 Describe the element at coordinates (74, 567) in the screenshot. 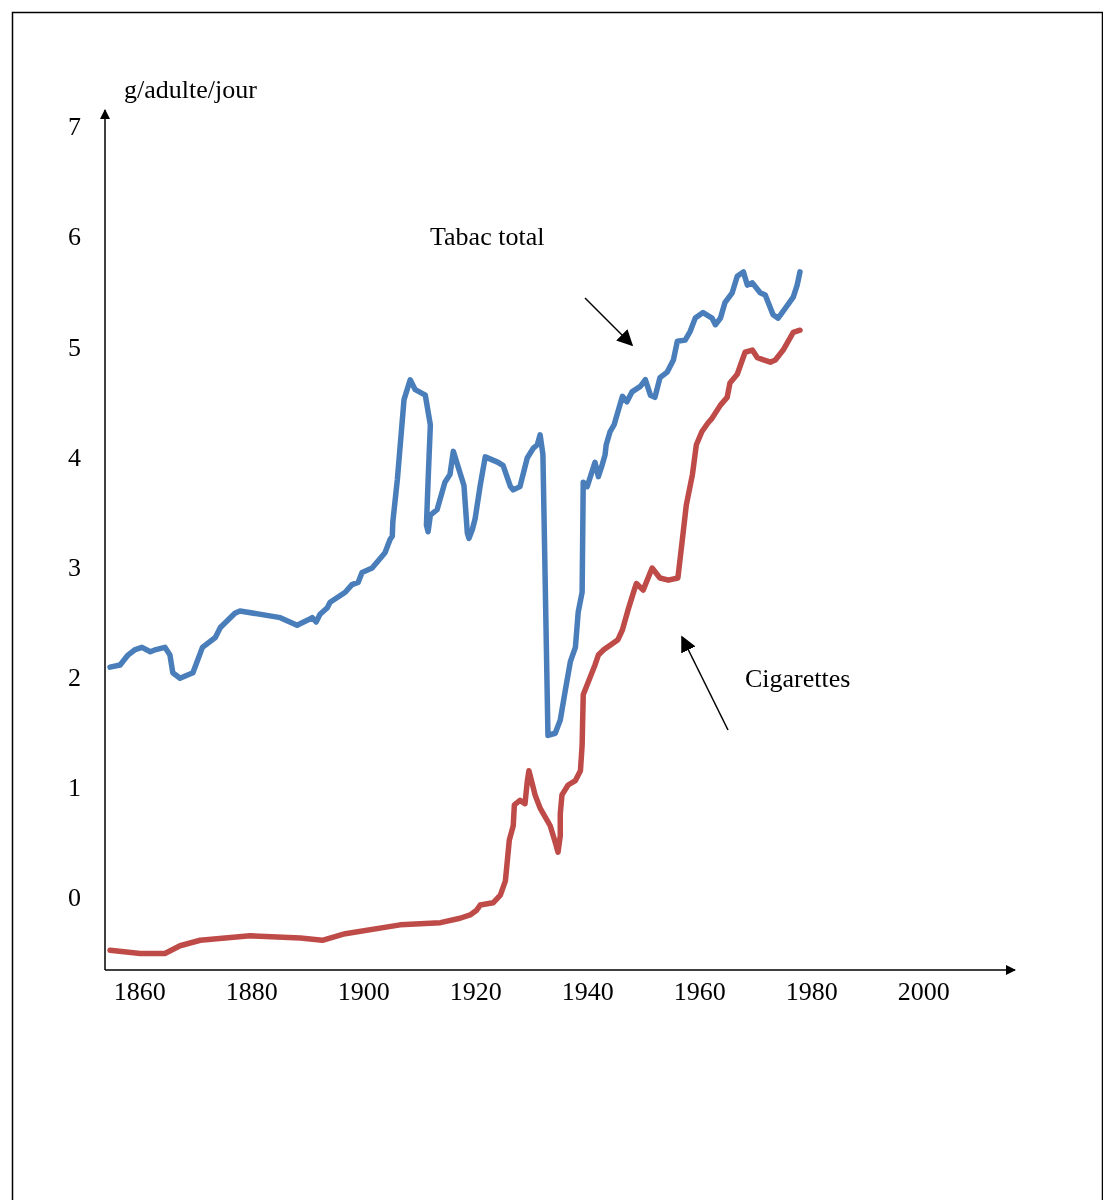

I see `y-tick-label: 3` at that location.